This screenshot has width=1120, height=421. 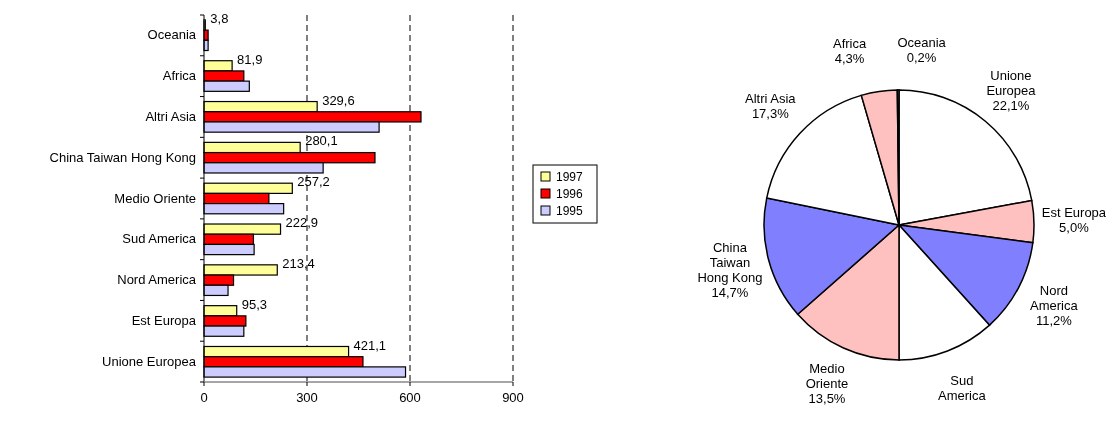 What do you see at coordinates (730, 292) in the screenshot?
I see `data-label: 14,7%` at bounding box center [730, 292].